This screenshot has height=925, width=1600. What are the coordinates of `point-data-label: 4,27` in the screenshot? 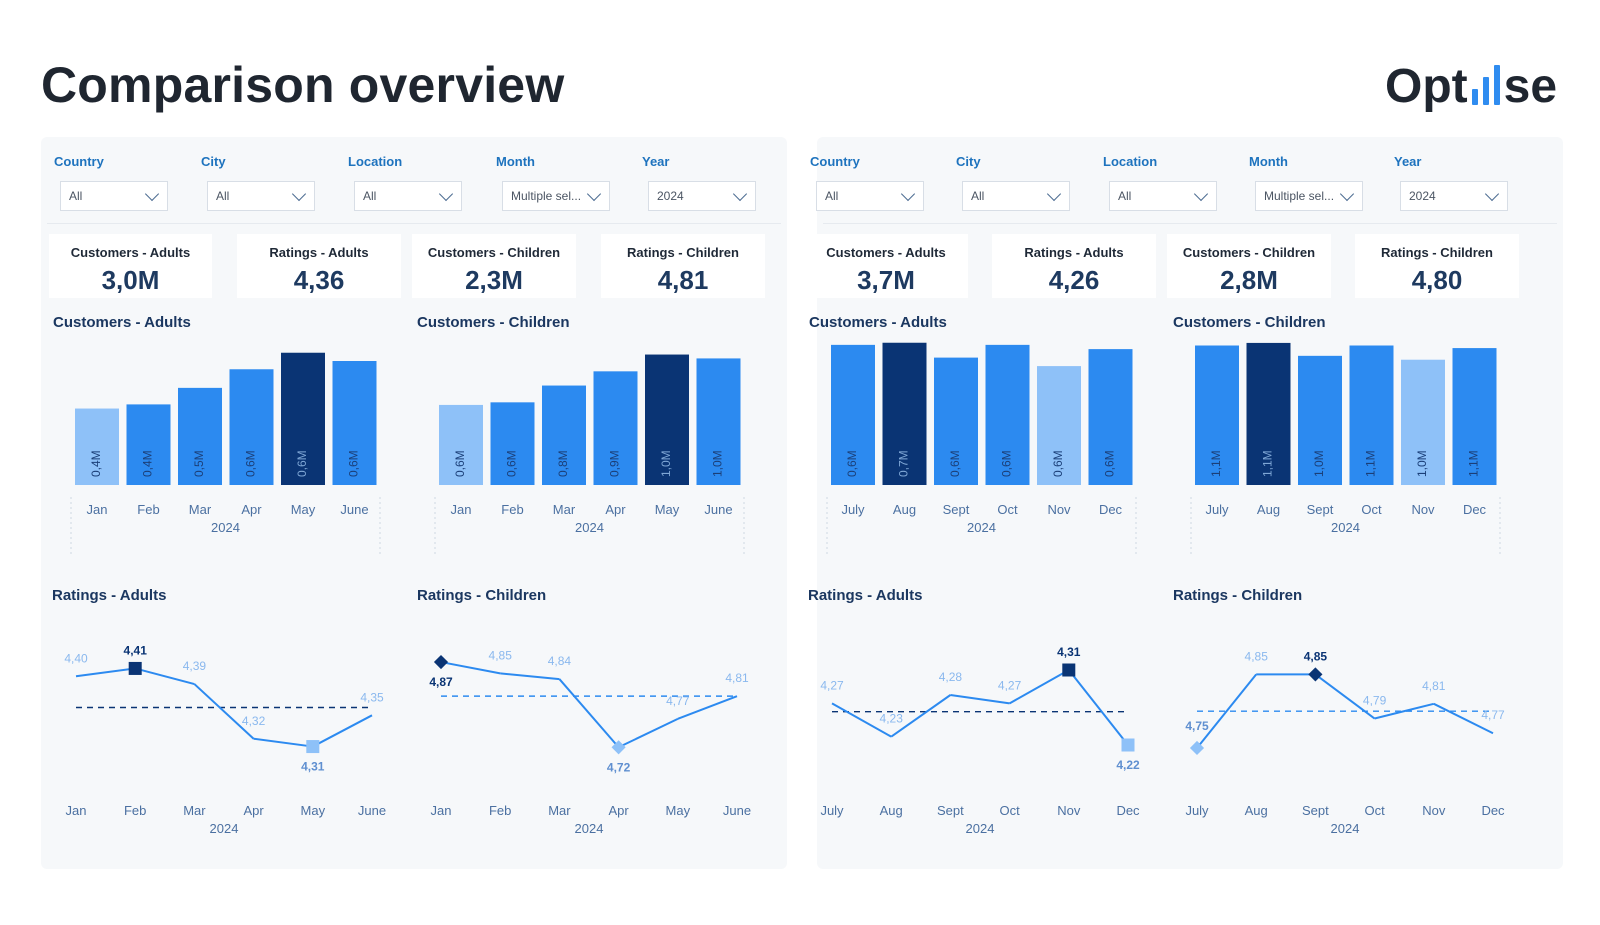 It's located at (1010, 685).